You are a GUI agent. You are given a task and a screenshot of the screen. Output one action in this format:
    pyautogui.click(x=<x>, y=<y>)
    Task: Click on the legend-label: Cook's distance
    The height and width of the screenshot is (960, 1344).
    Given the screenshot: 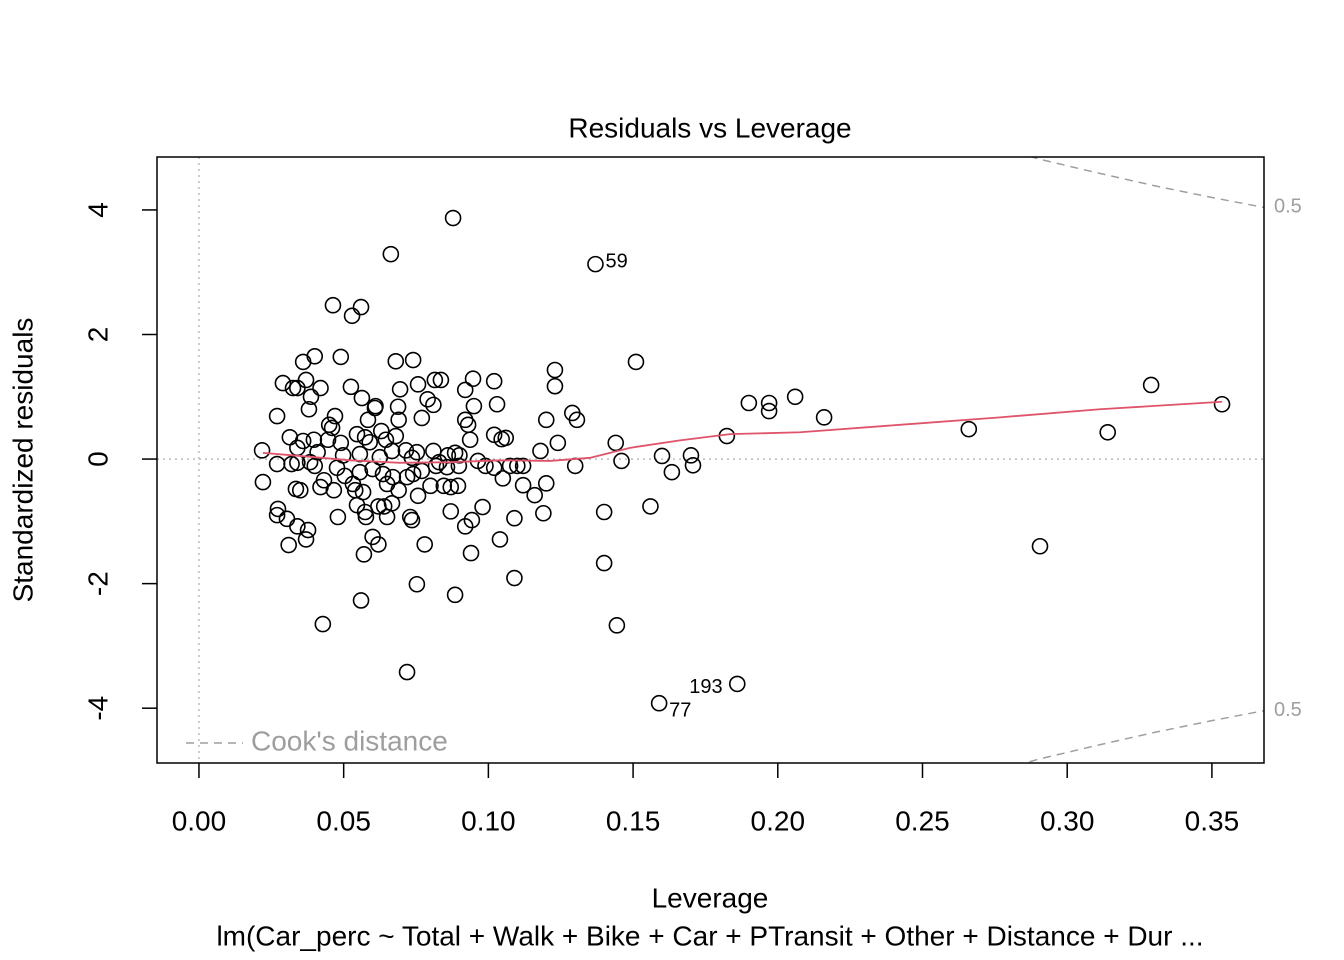 What is the action you would take?
    pyautogui.click(x=349, y=740)
    